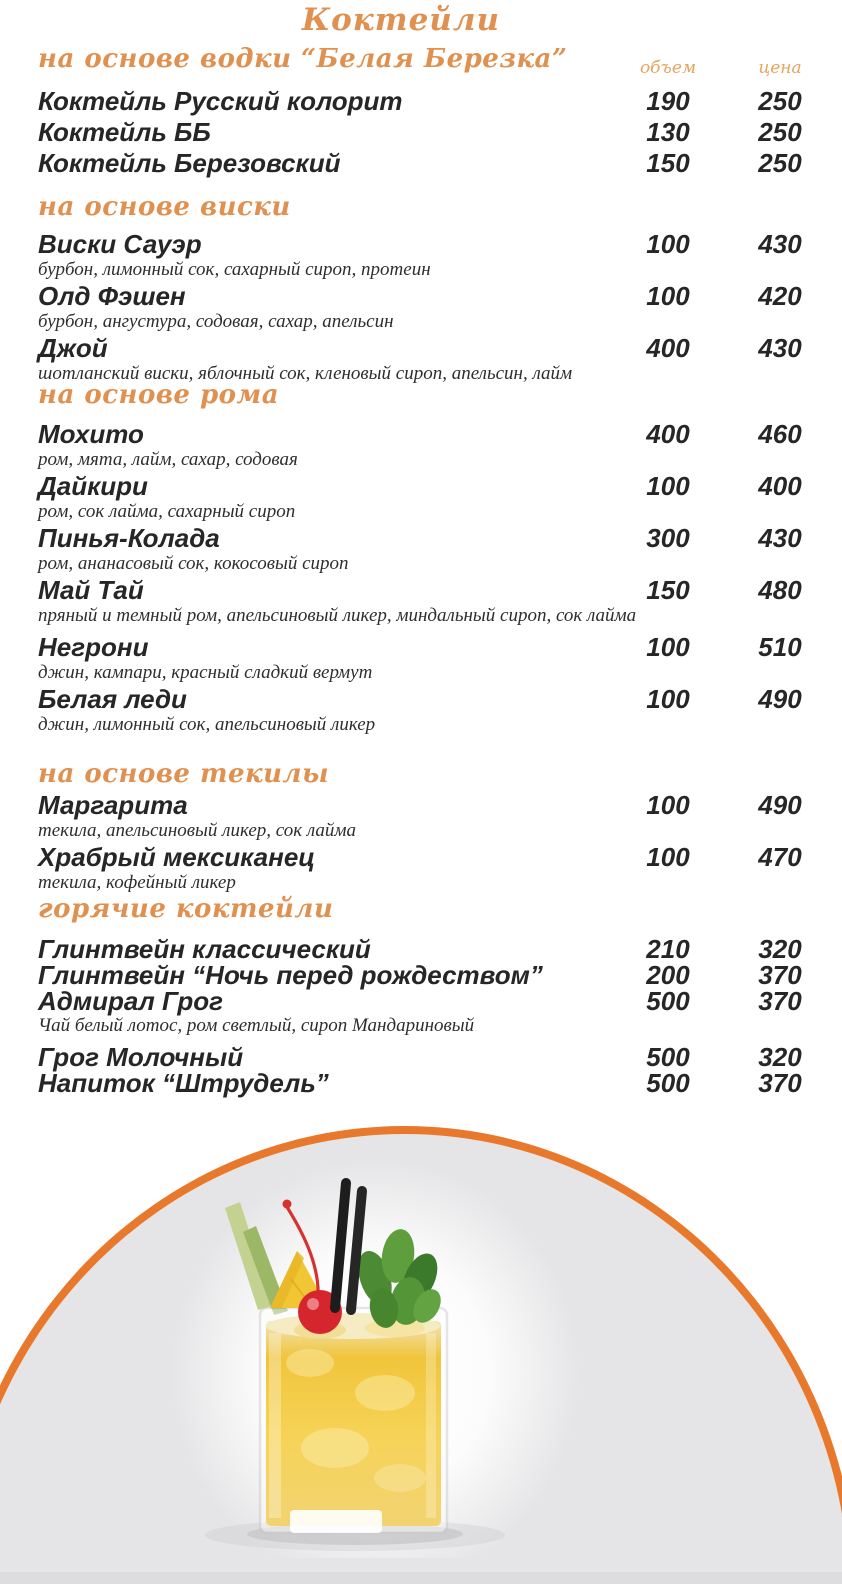  What do you see at coordinates (204, 949) in the screenshot?
I see `item-name: Глинтвейн классический` at bounding box center [204, 949].